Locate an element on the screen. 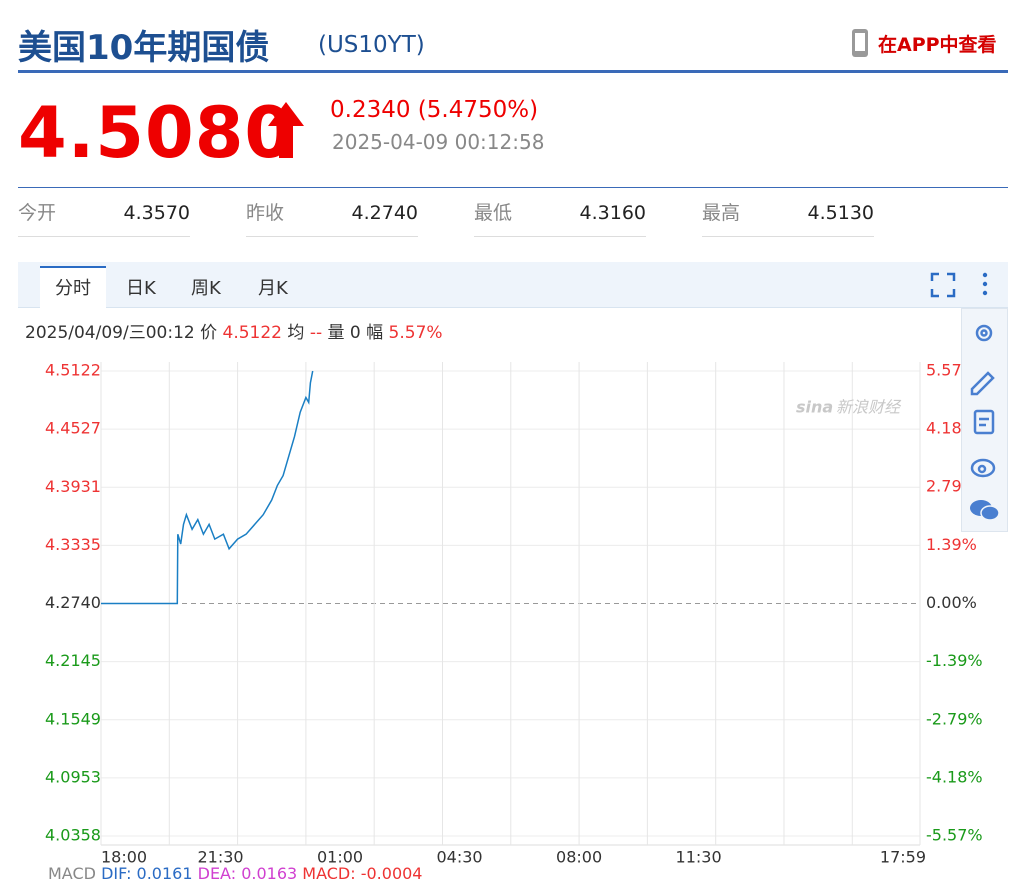 The height and width of the screenshot is (883, 1020). y-tick-label: 4.3931 is located at coordinates (73, 486).